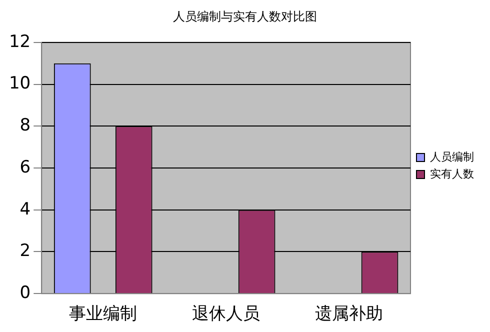  I want to click on x-tick-label: 遗属补助, so click(349, 314).